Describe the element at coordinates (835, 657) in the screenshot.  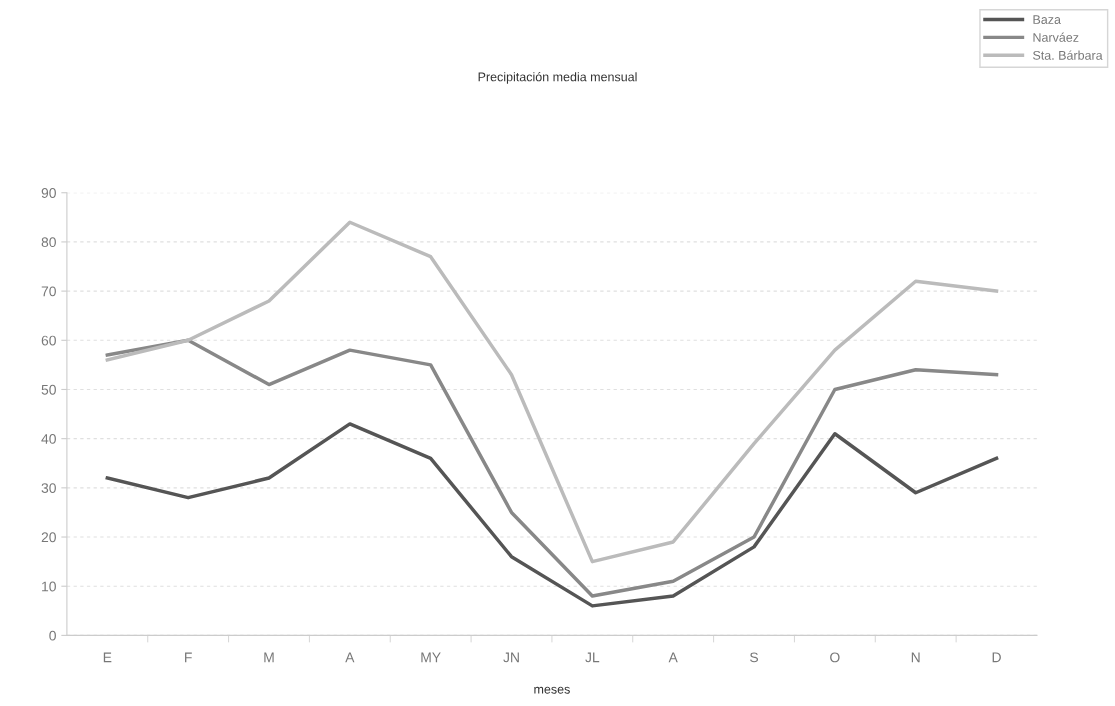
I see `x-tick-label: O` at that location.